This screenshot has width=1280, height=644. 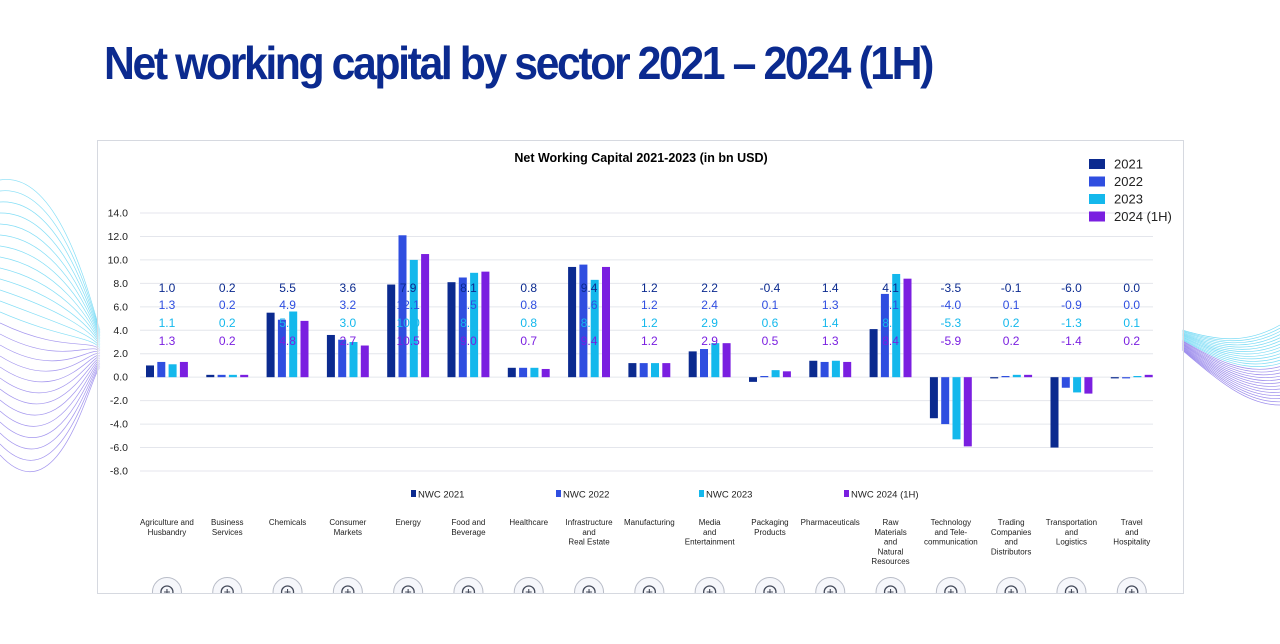 What do you see at coordinates (1071, 288) in the screenshot?
I see `data-label: -6.0` at bounding box center [1071, 288].